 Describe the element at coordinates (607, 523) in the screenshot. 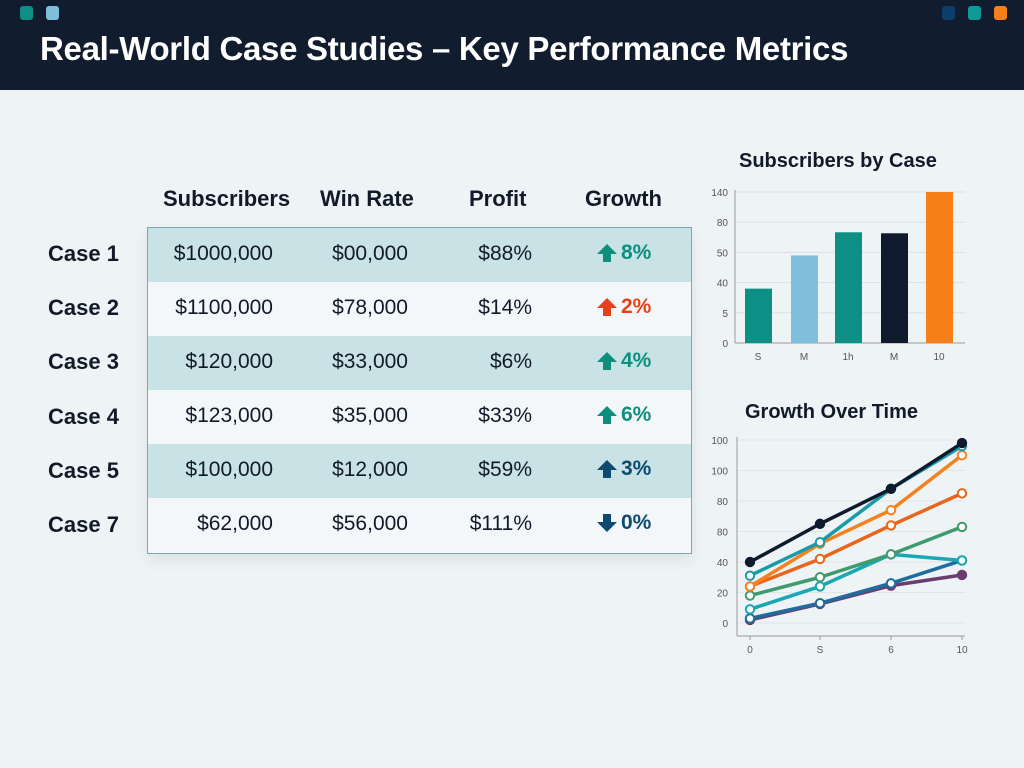

I see `arrow-down-icon` at that location.